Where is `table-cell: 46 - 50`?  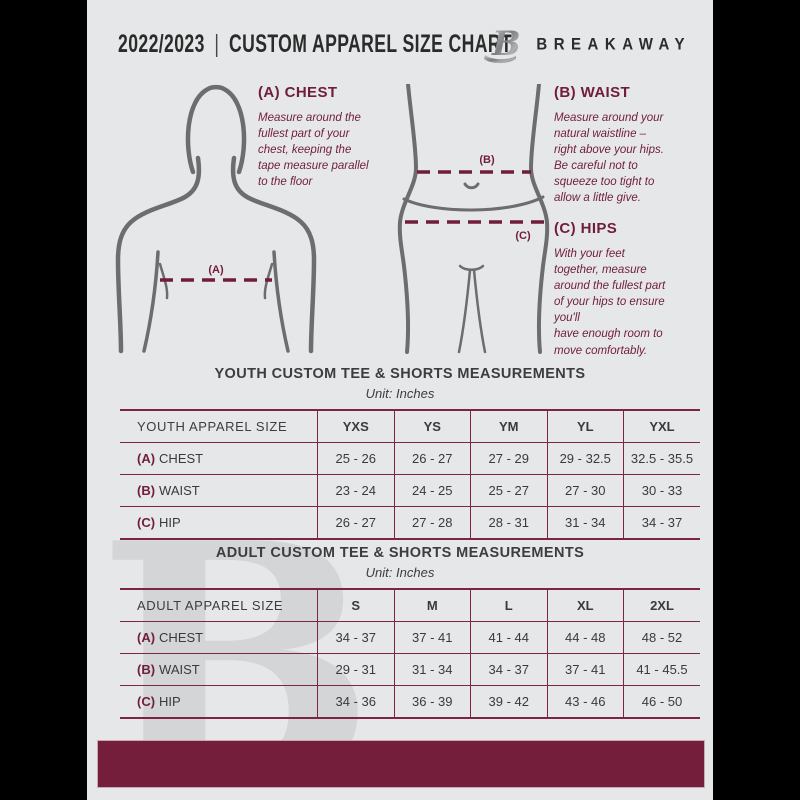 table-cell: 46 - 50 is located at coordinates (661, 701).